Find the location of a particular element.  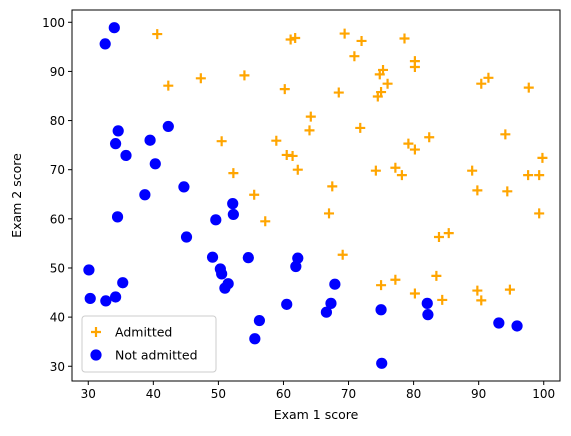

y-tick-label: 100 is located at coordinates (53, 23).